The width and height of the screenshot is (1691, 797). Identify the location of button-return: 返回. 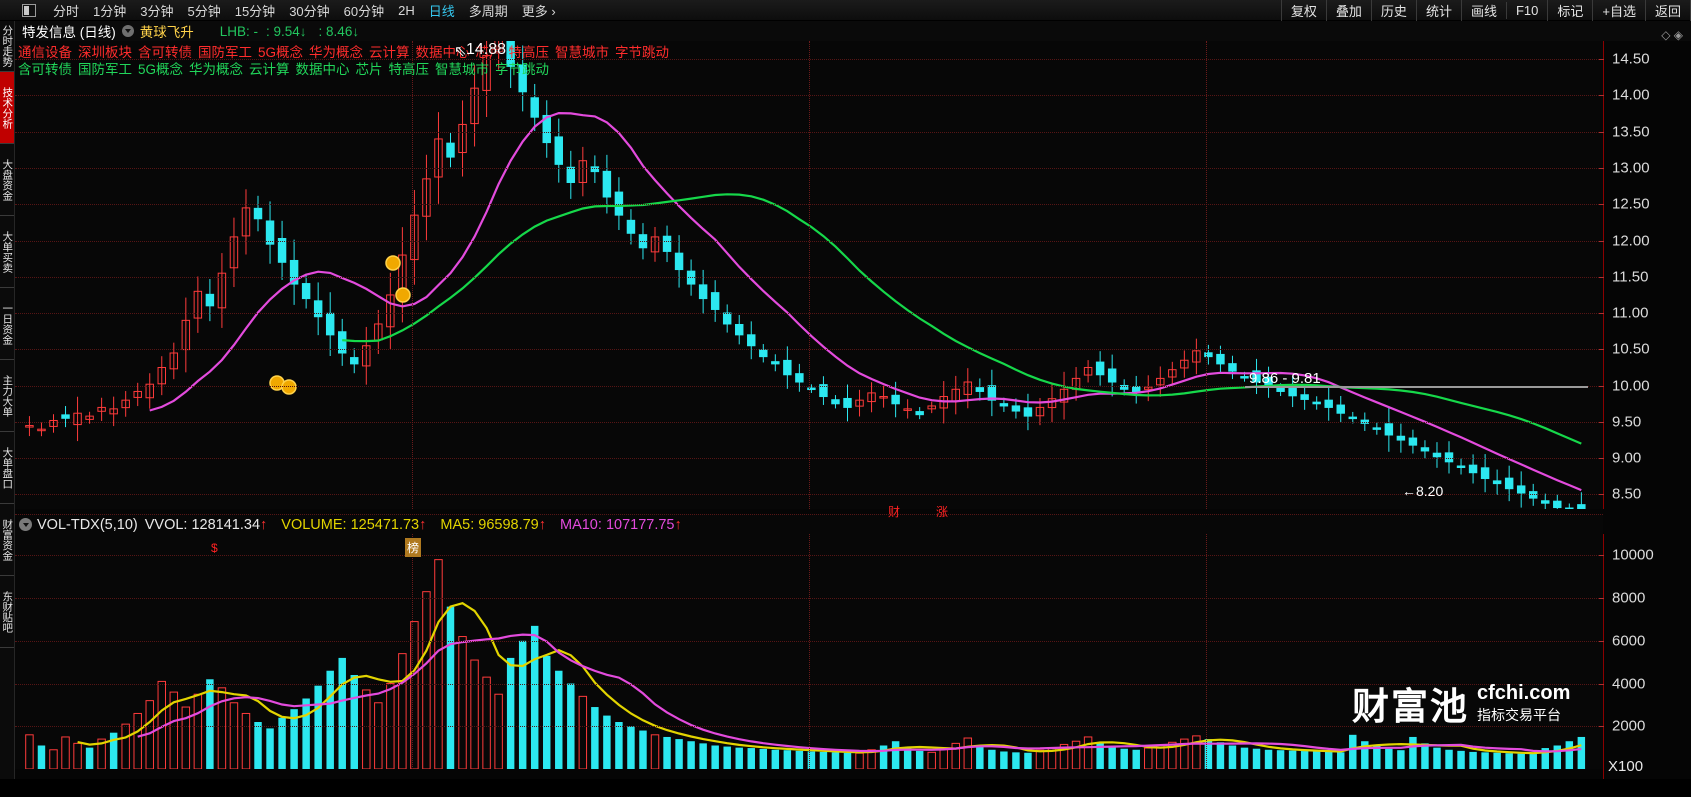
(1667, 10).